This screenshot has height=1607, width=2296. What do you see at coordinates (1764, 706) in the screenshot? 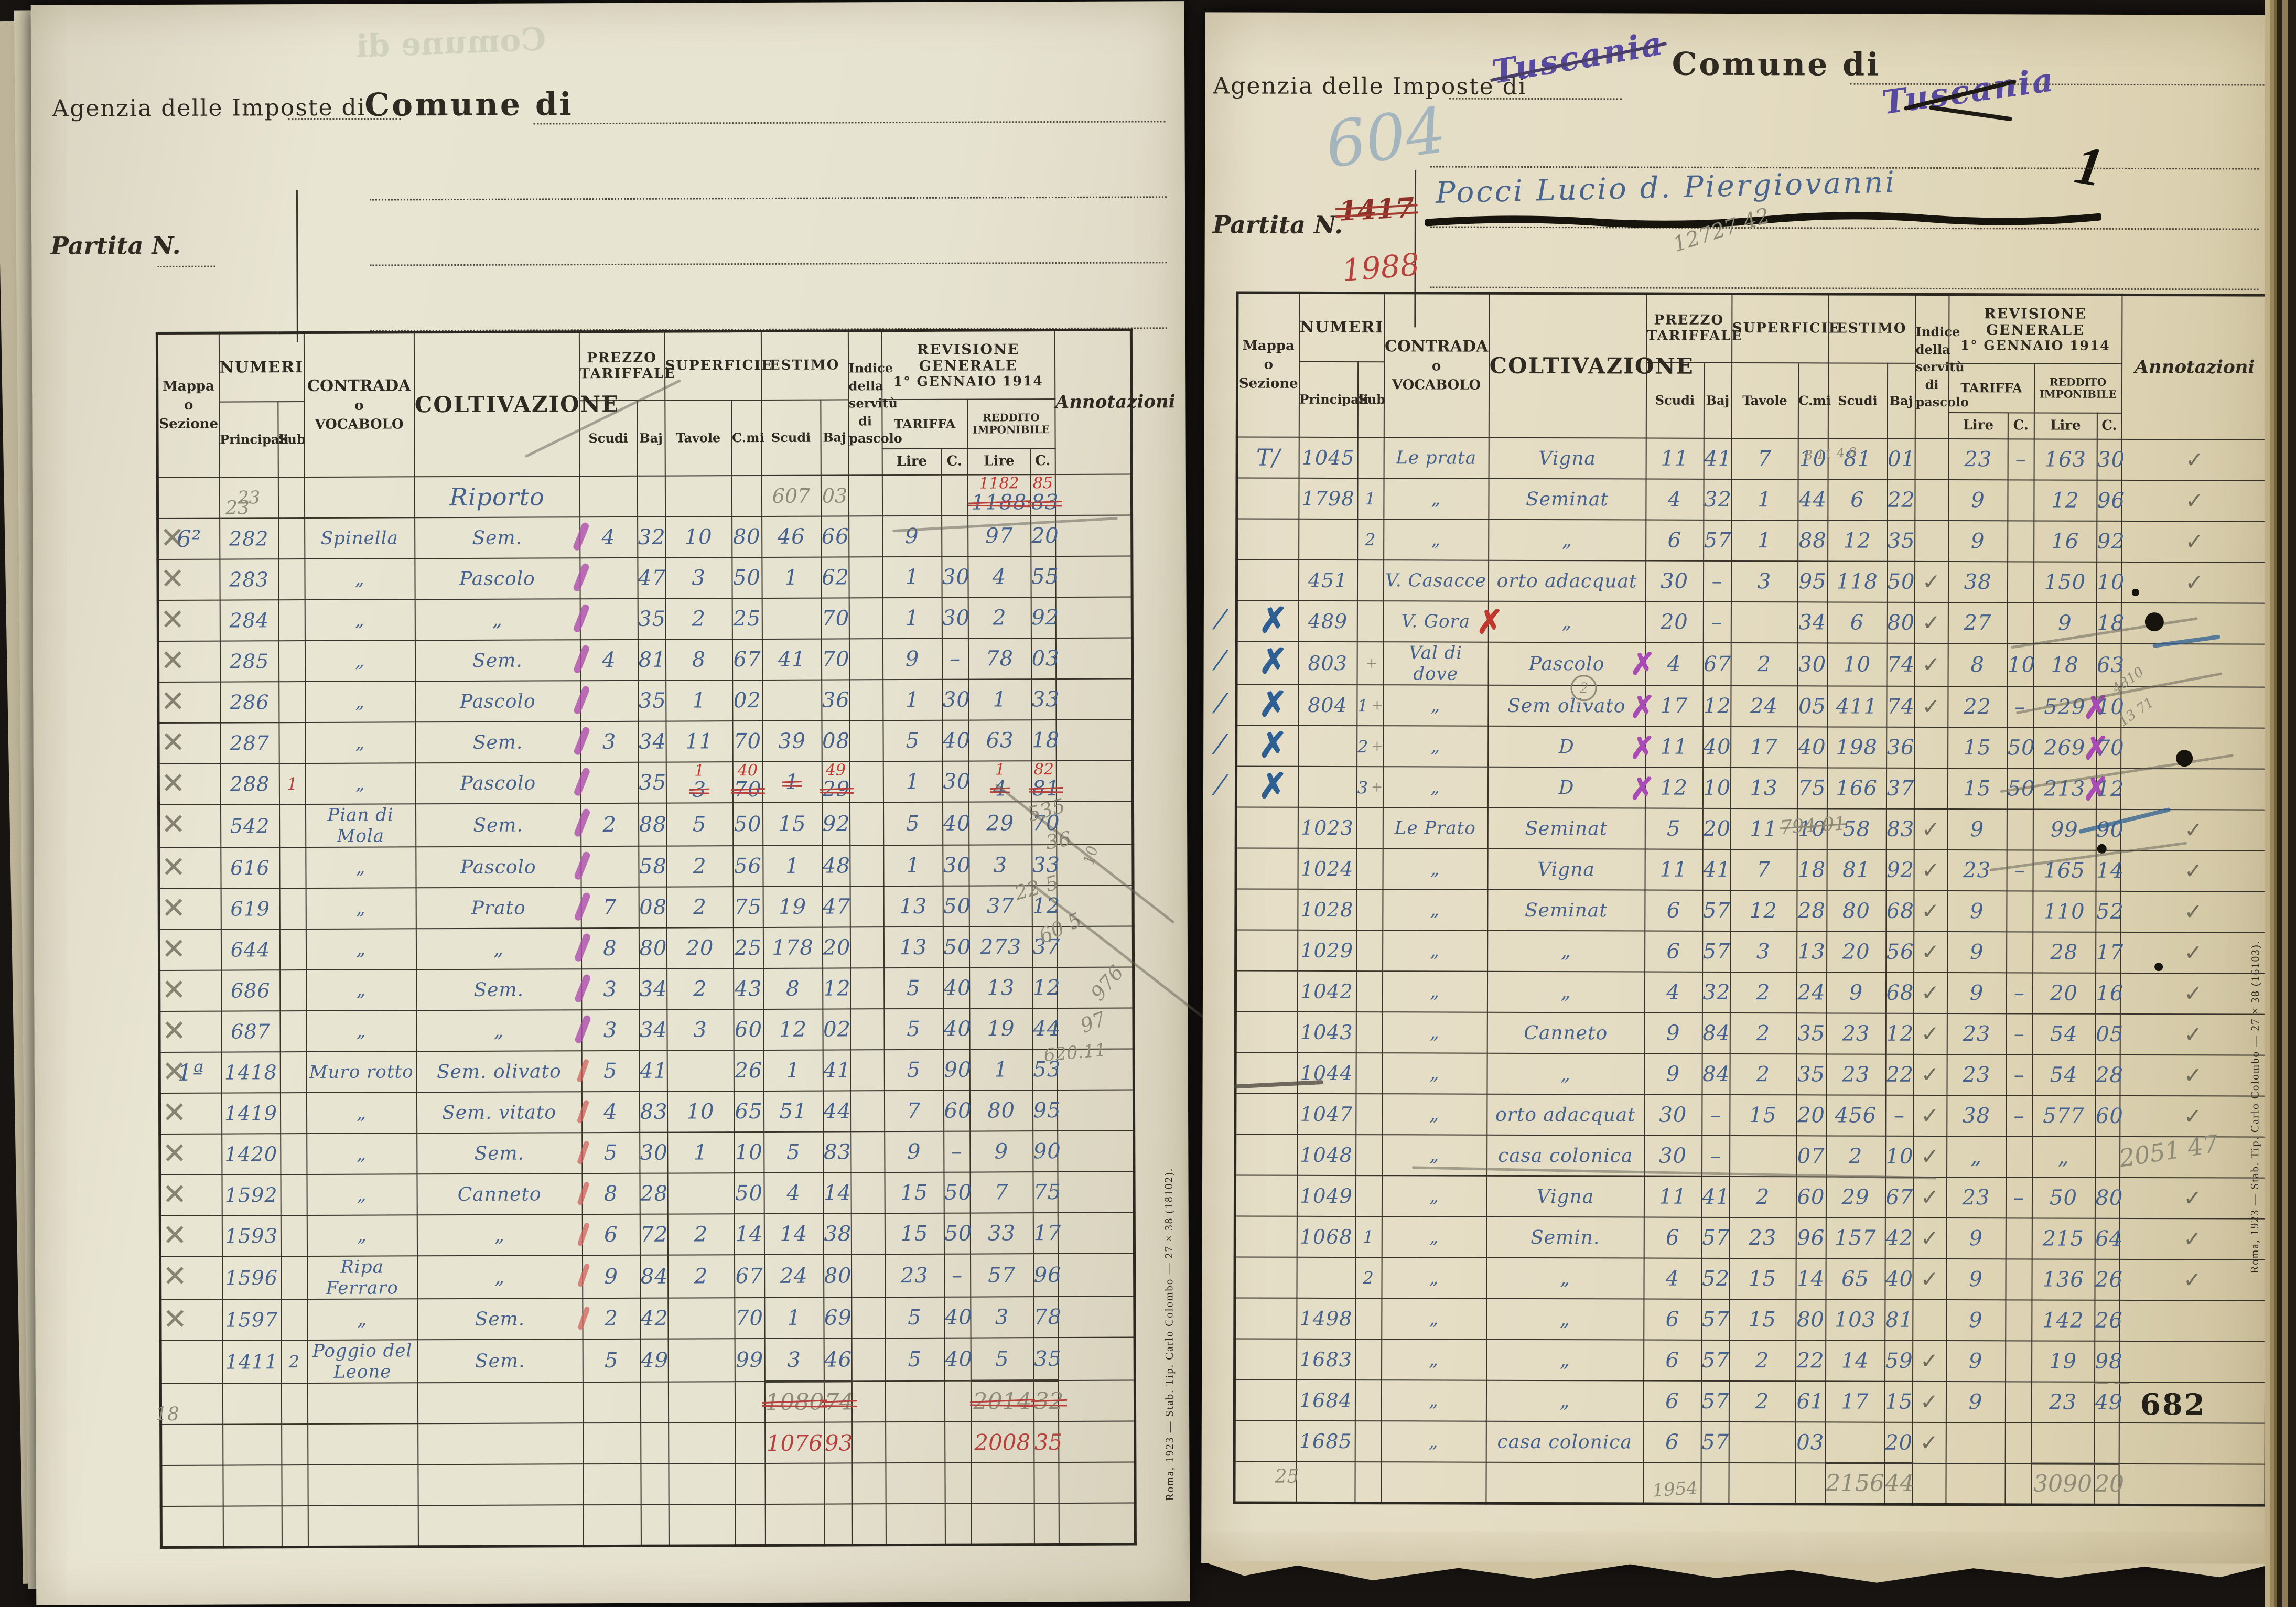
I see `cell-superficie: 24` at bounding box center [1764, 706].